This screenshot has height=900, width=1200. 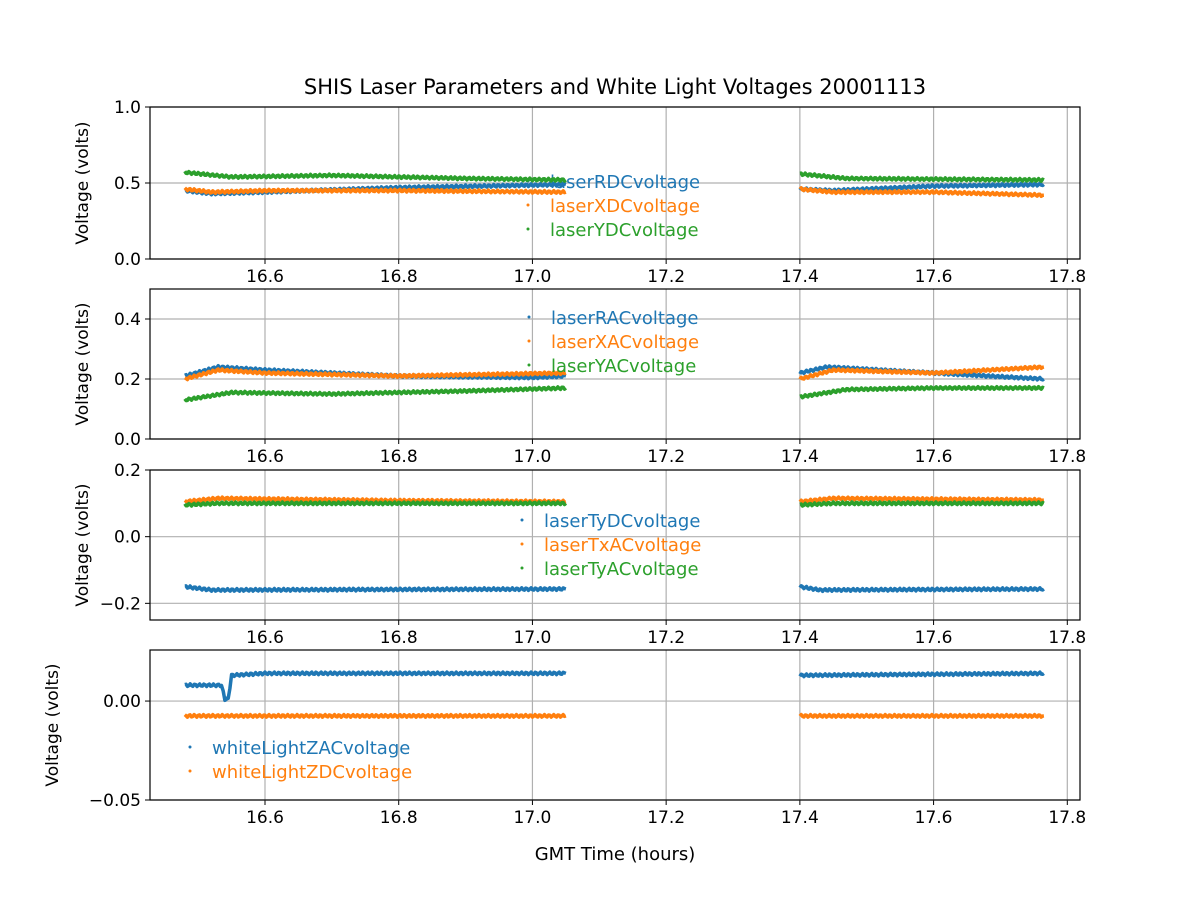 What do you see at coordinates (311, 748) in the screenshot?
I see `legend-label: whiteLightZACvoltage` at bounding box center [311, 748].